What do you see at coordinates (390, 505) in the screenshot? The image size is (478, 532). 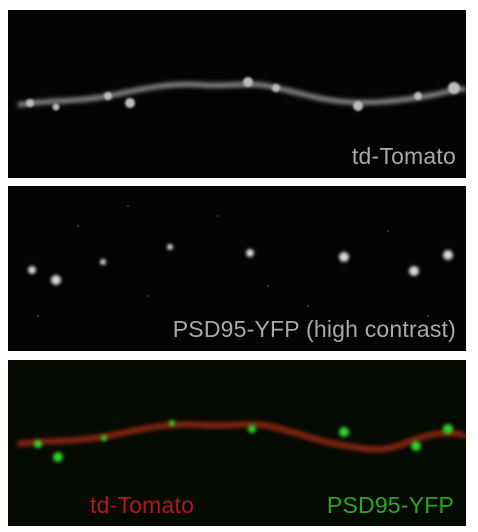 I see `merge-label-psd95-yfp: PSD95-YFP` at bounding box center [390, 505].